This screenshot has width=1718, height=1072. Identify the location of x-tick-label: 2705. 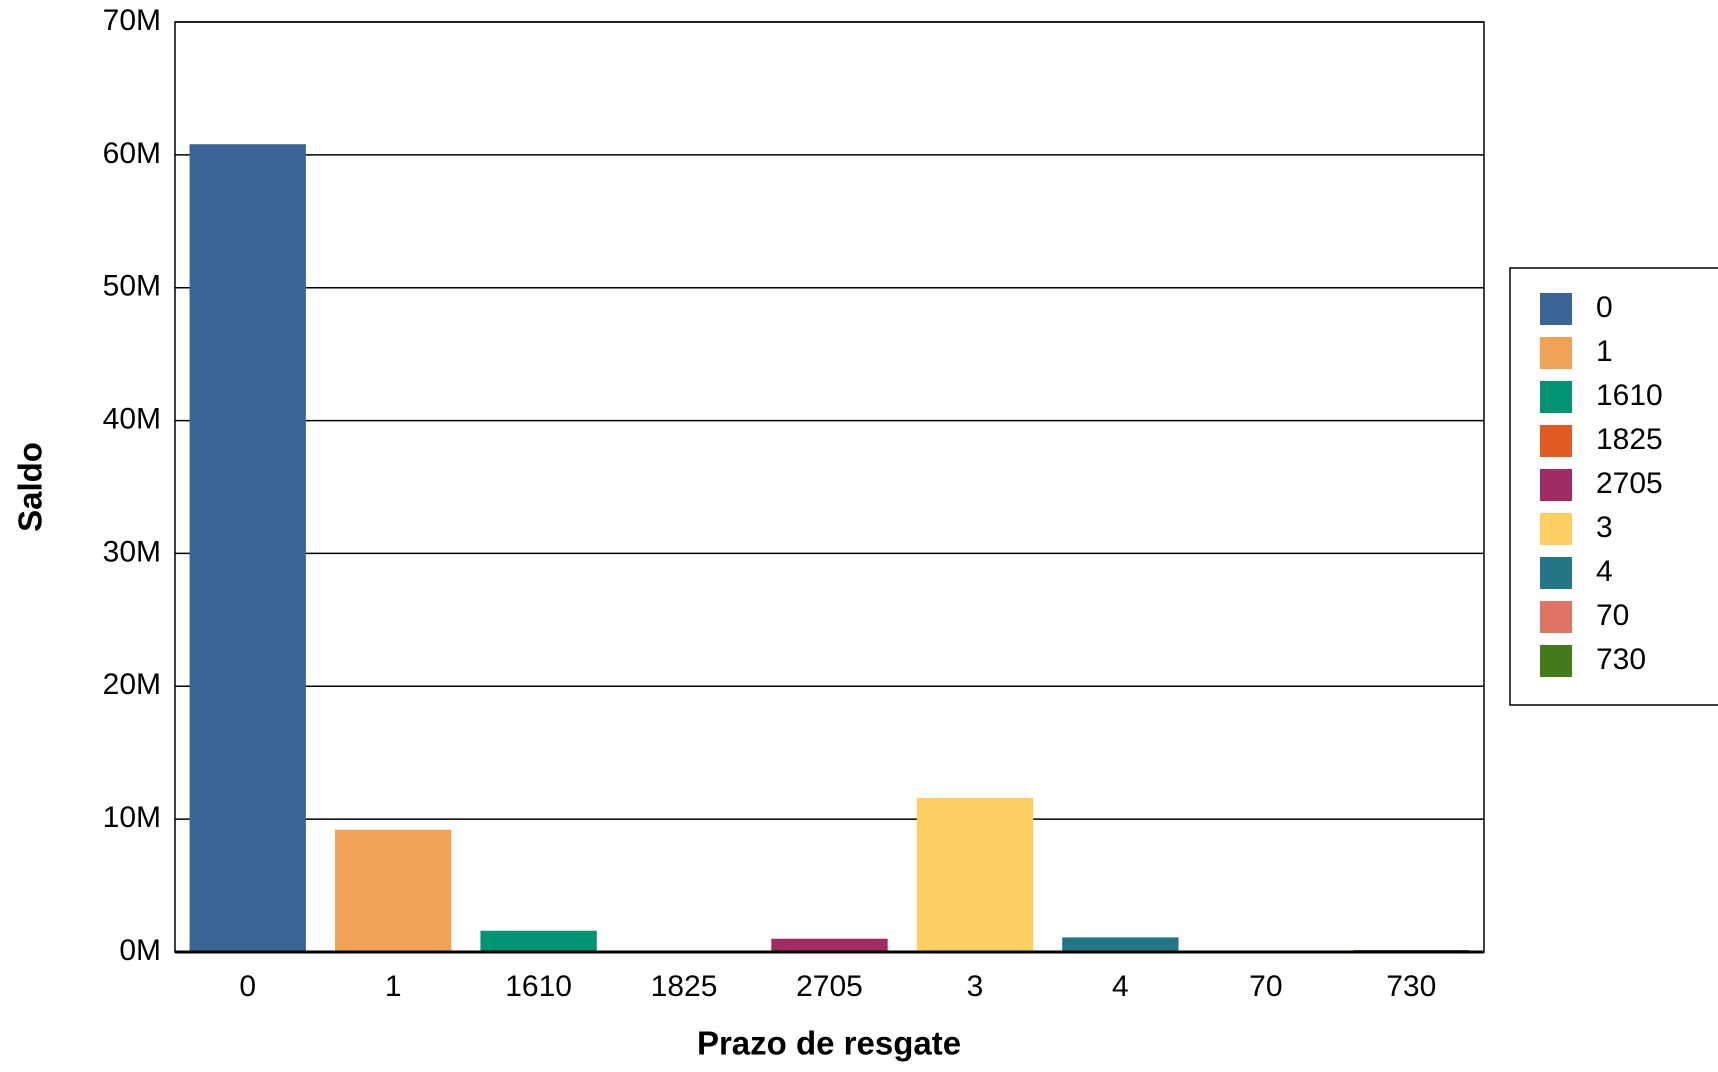
(829, 986).